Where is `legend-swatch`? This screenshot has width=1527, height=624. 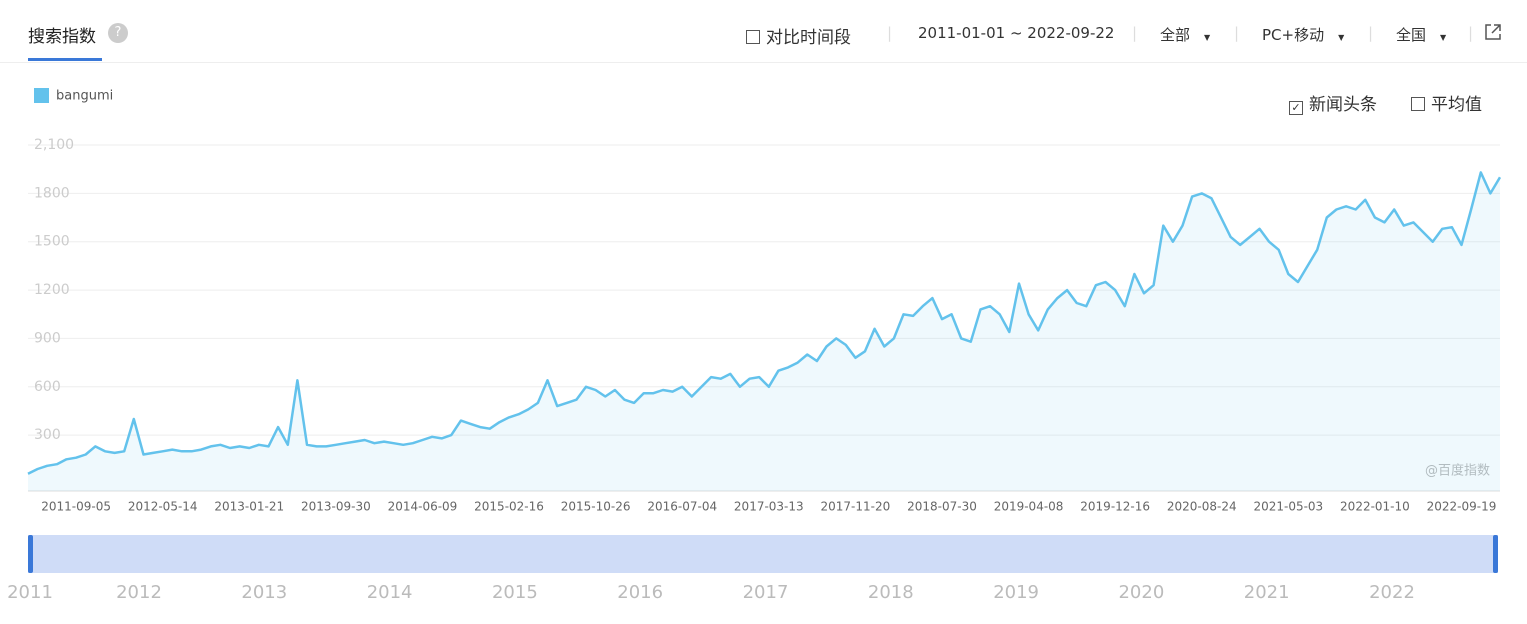
legend-swatch is located at coordinates (41, 95).